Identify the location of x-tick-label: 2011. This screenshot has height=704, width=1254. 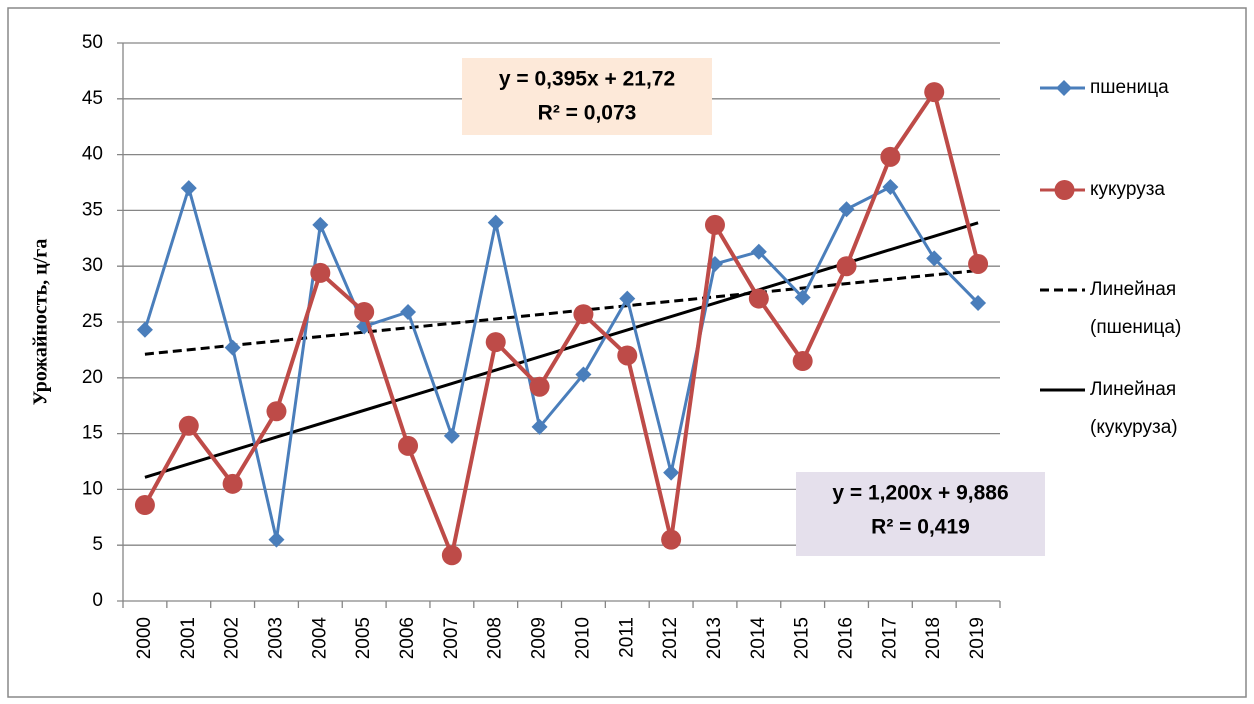
(626, 637).